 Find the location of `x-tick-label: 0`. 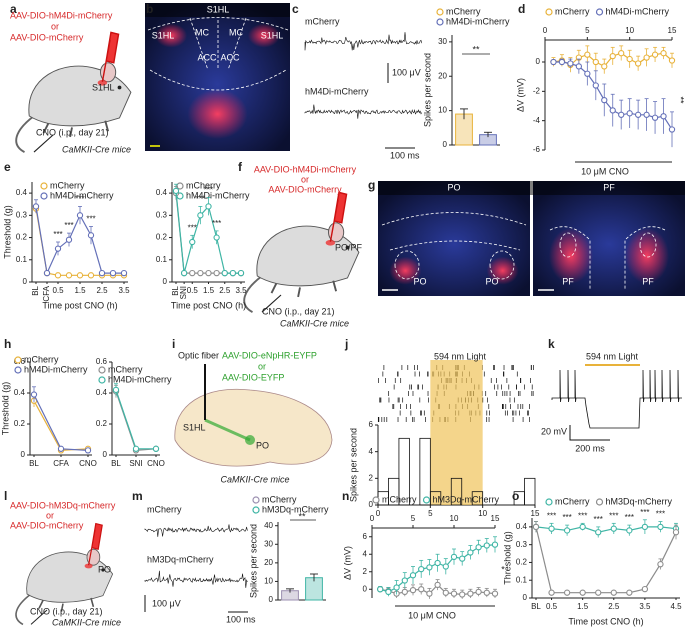

x-tick-label: 0 is located at coordinates (378, 513).